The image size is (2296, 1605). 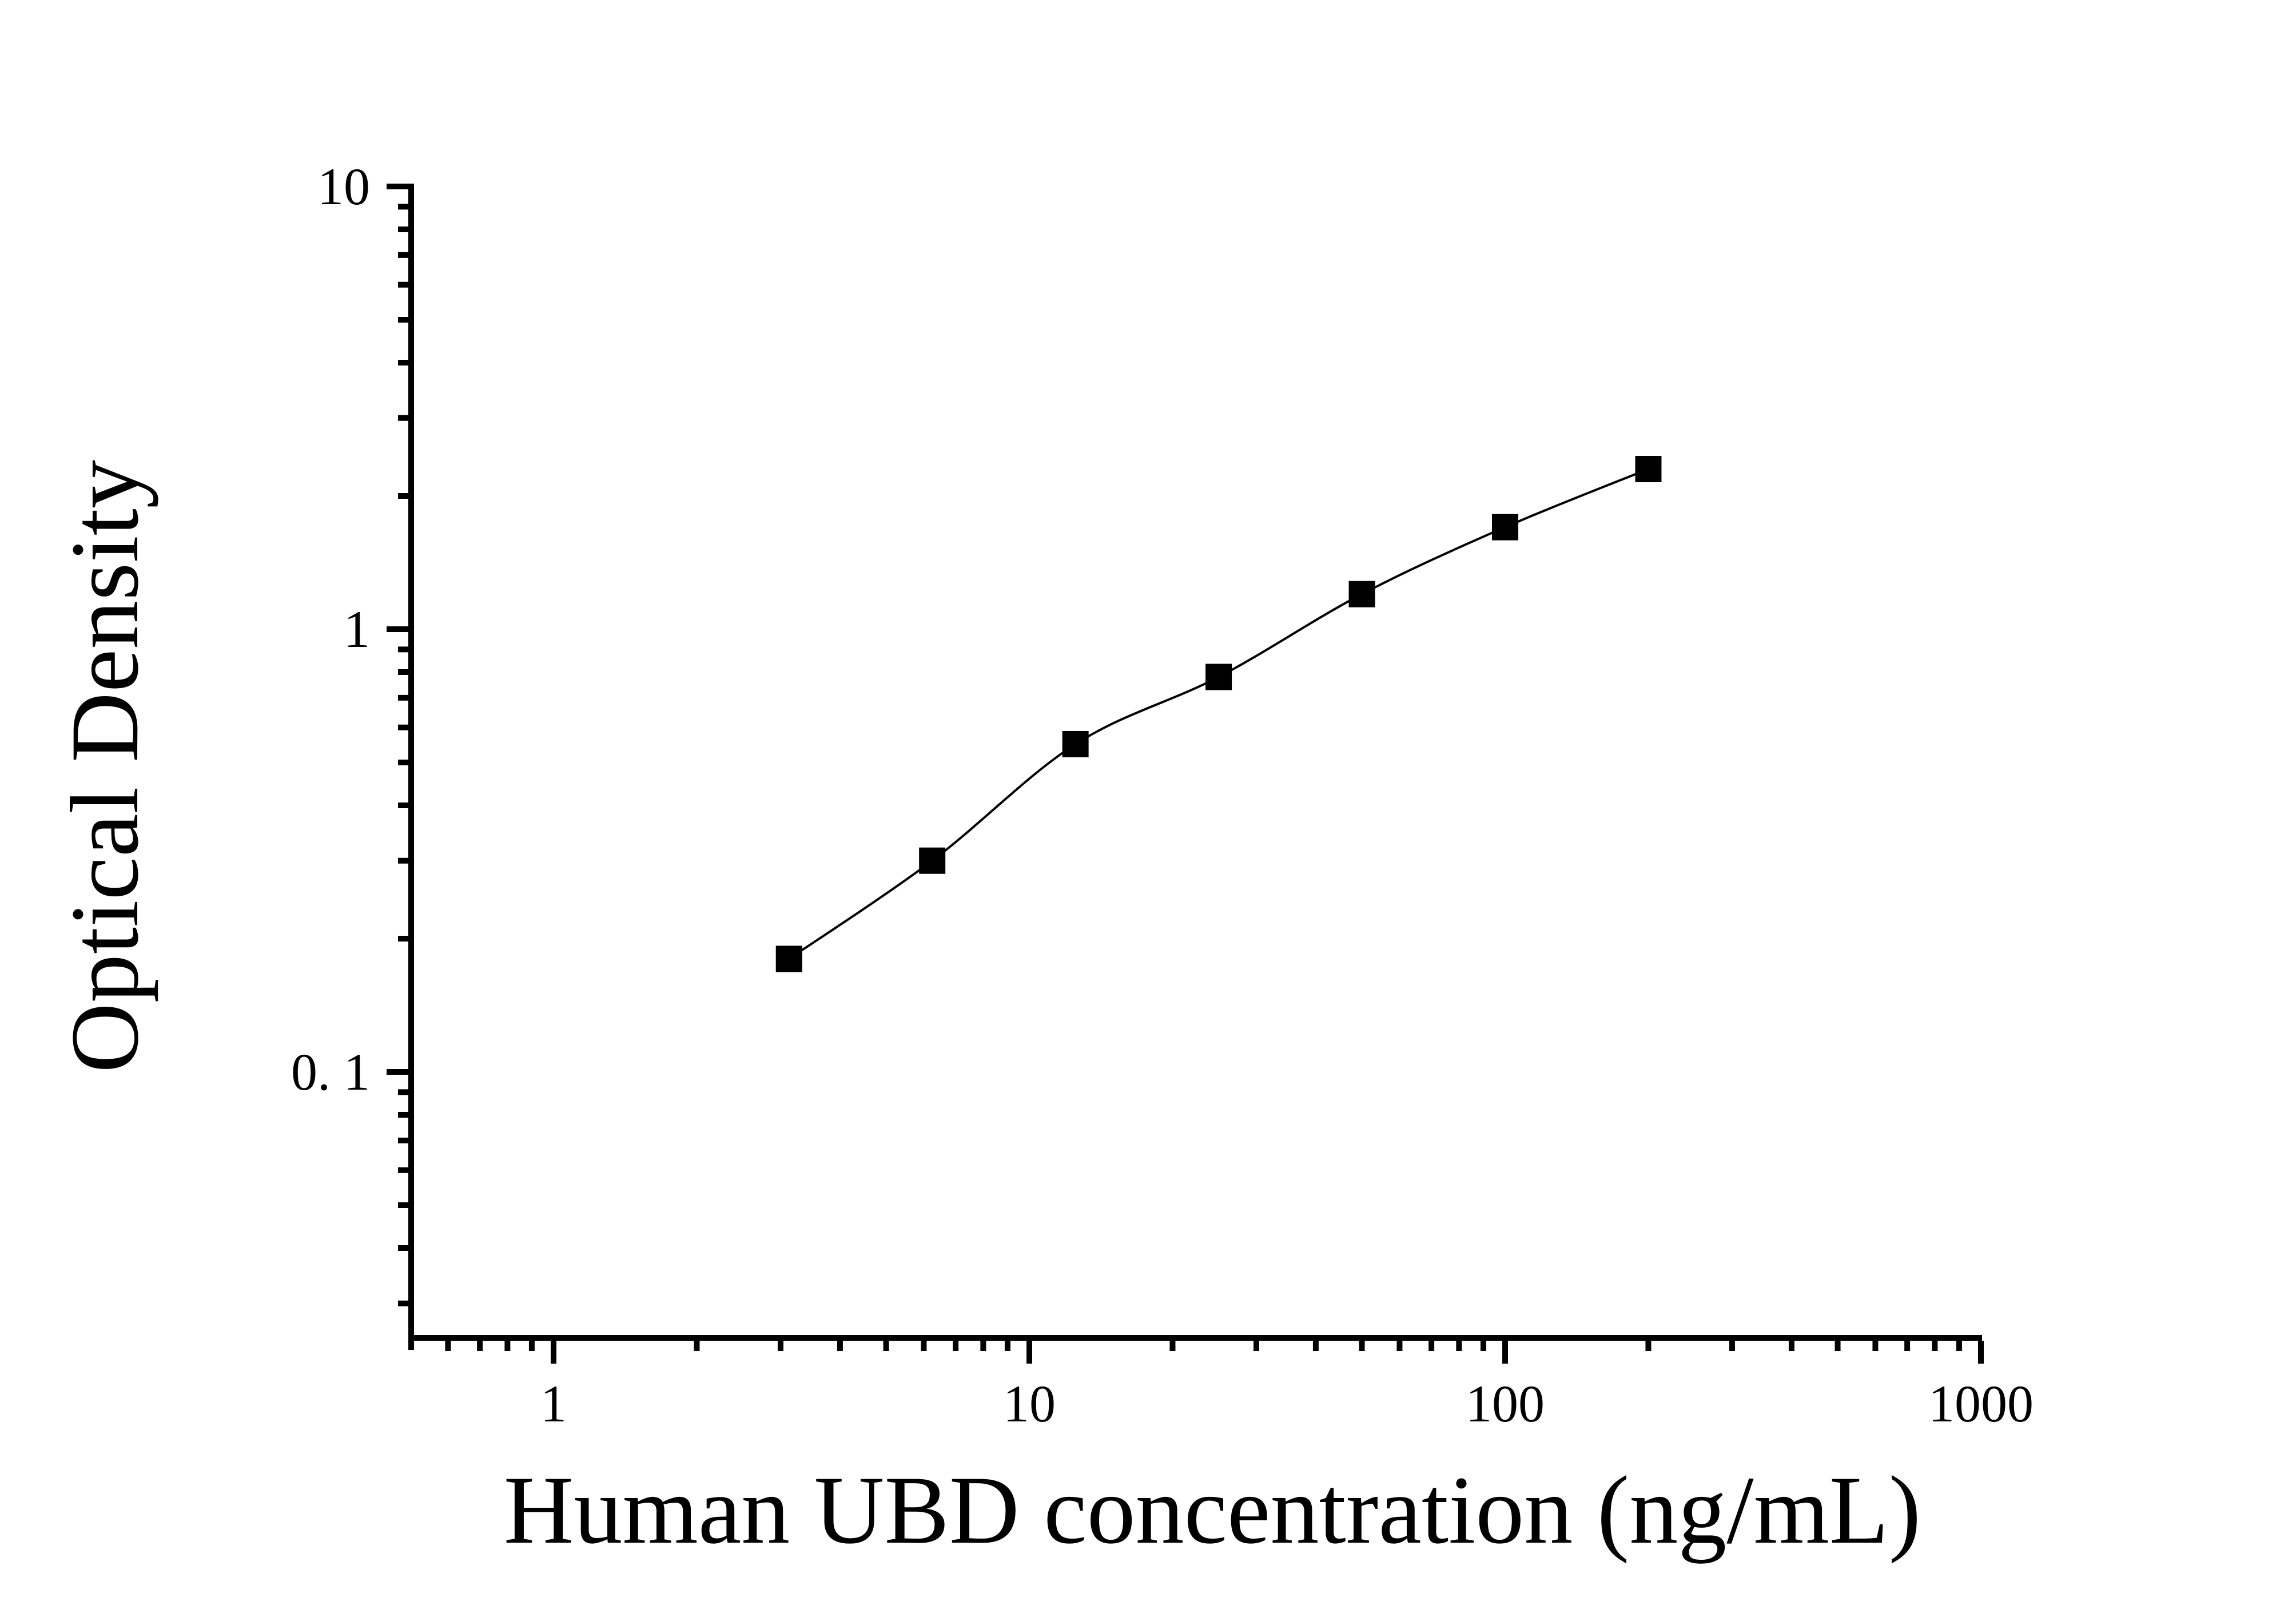 What do you see at coordinates (1218, 714) in the screenshot?
I see `standard-curve-line` at bounding box center [1218, 714].